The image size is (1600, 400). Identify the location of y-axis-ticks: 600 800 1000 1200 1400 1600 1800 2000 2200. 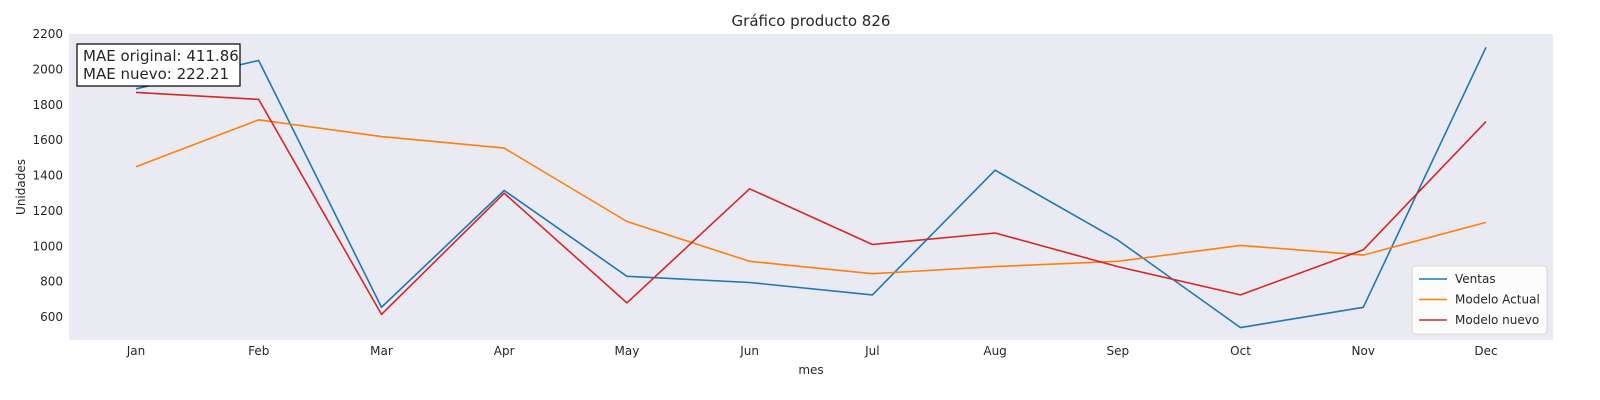
(47, 175).